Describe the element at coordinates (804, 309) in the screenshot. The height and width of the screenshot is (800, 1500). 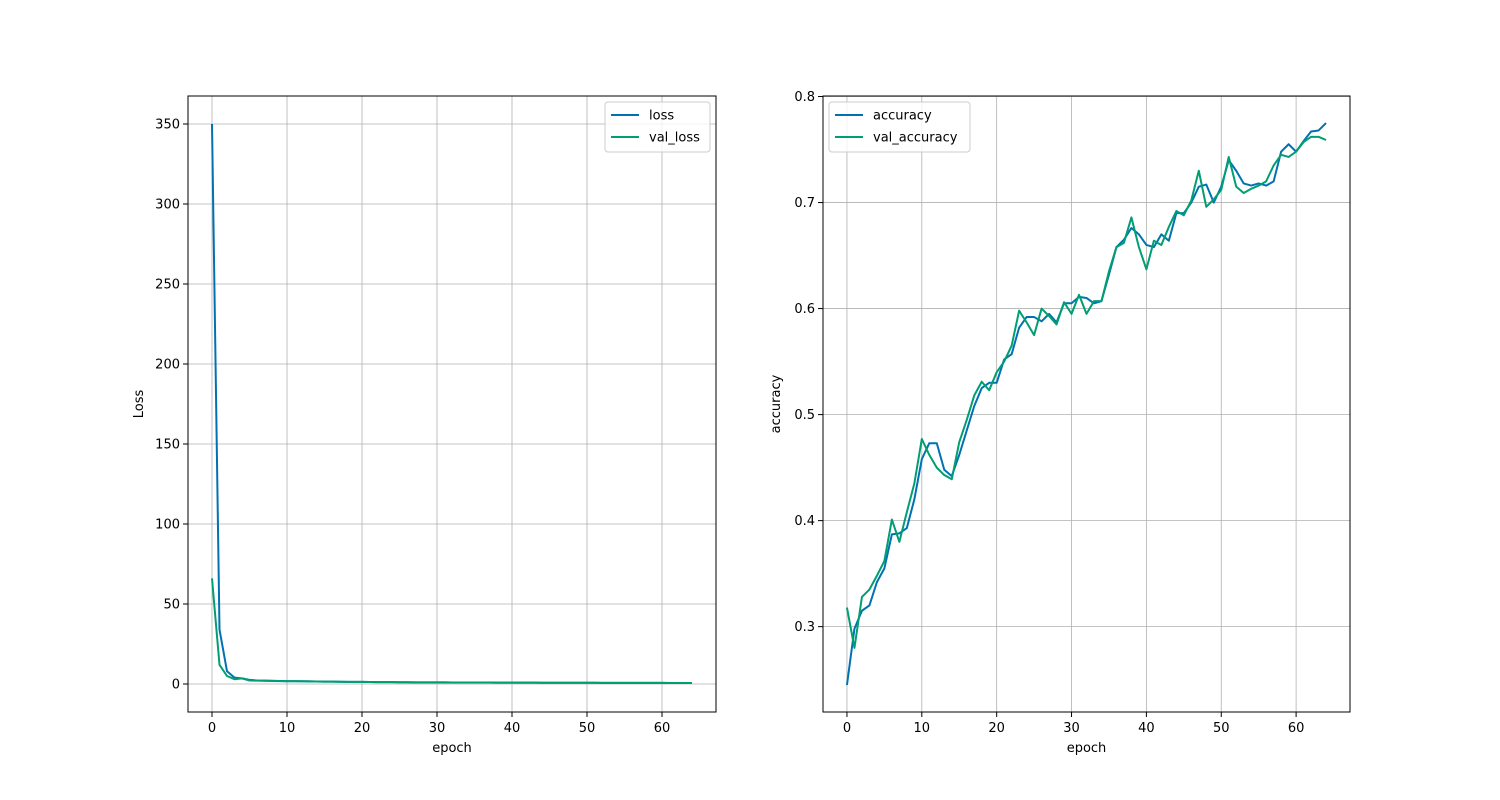
I see `accuracy-chart-y-tick-label: 0.6` at that location.